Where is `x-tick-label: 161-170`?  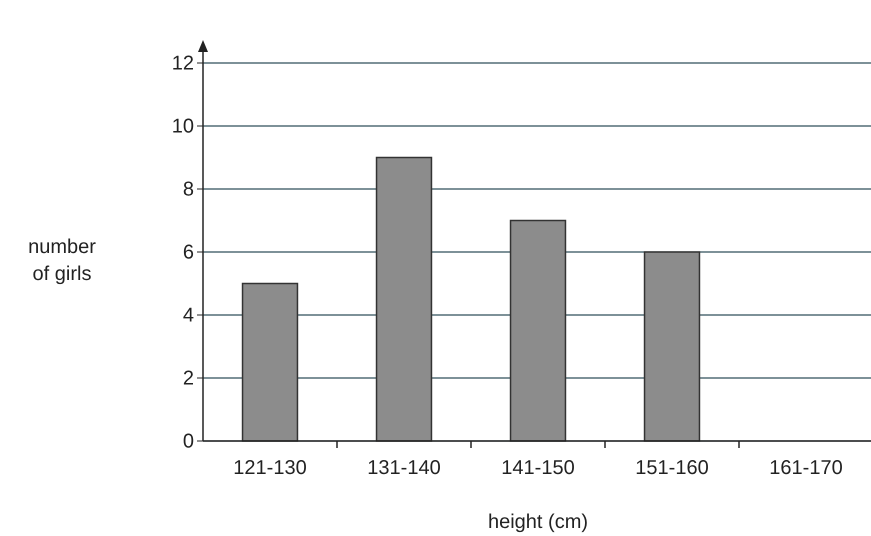 x-tick-label: 161-170 is located at coordinates (806, 468).